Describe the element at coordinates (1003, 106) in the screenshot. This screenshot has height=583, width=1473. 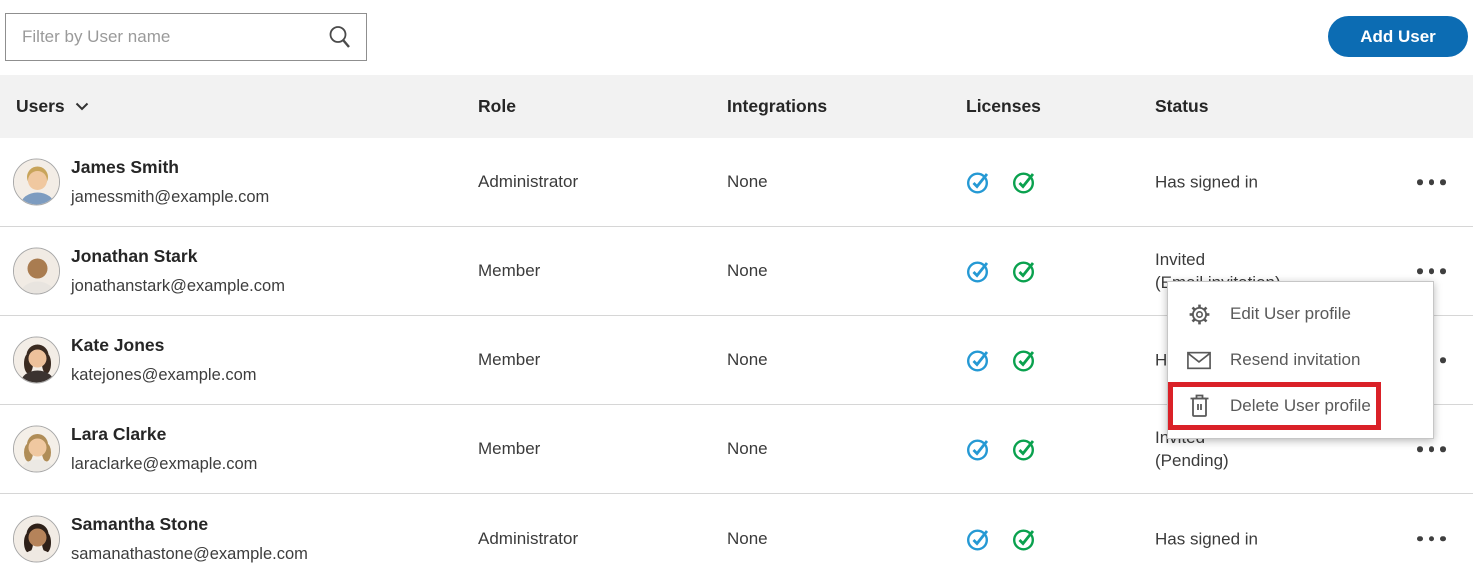
I see `column-header-licenses: Licenses` at that location.